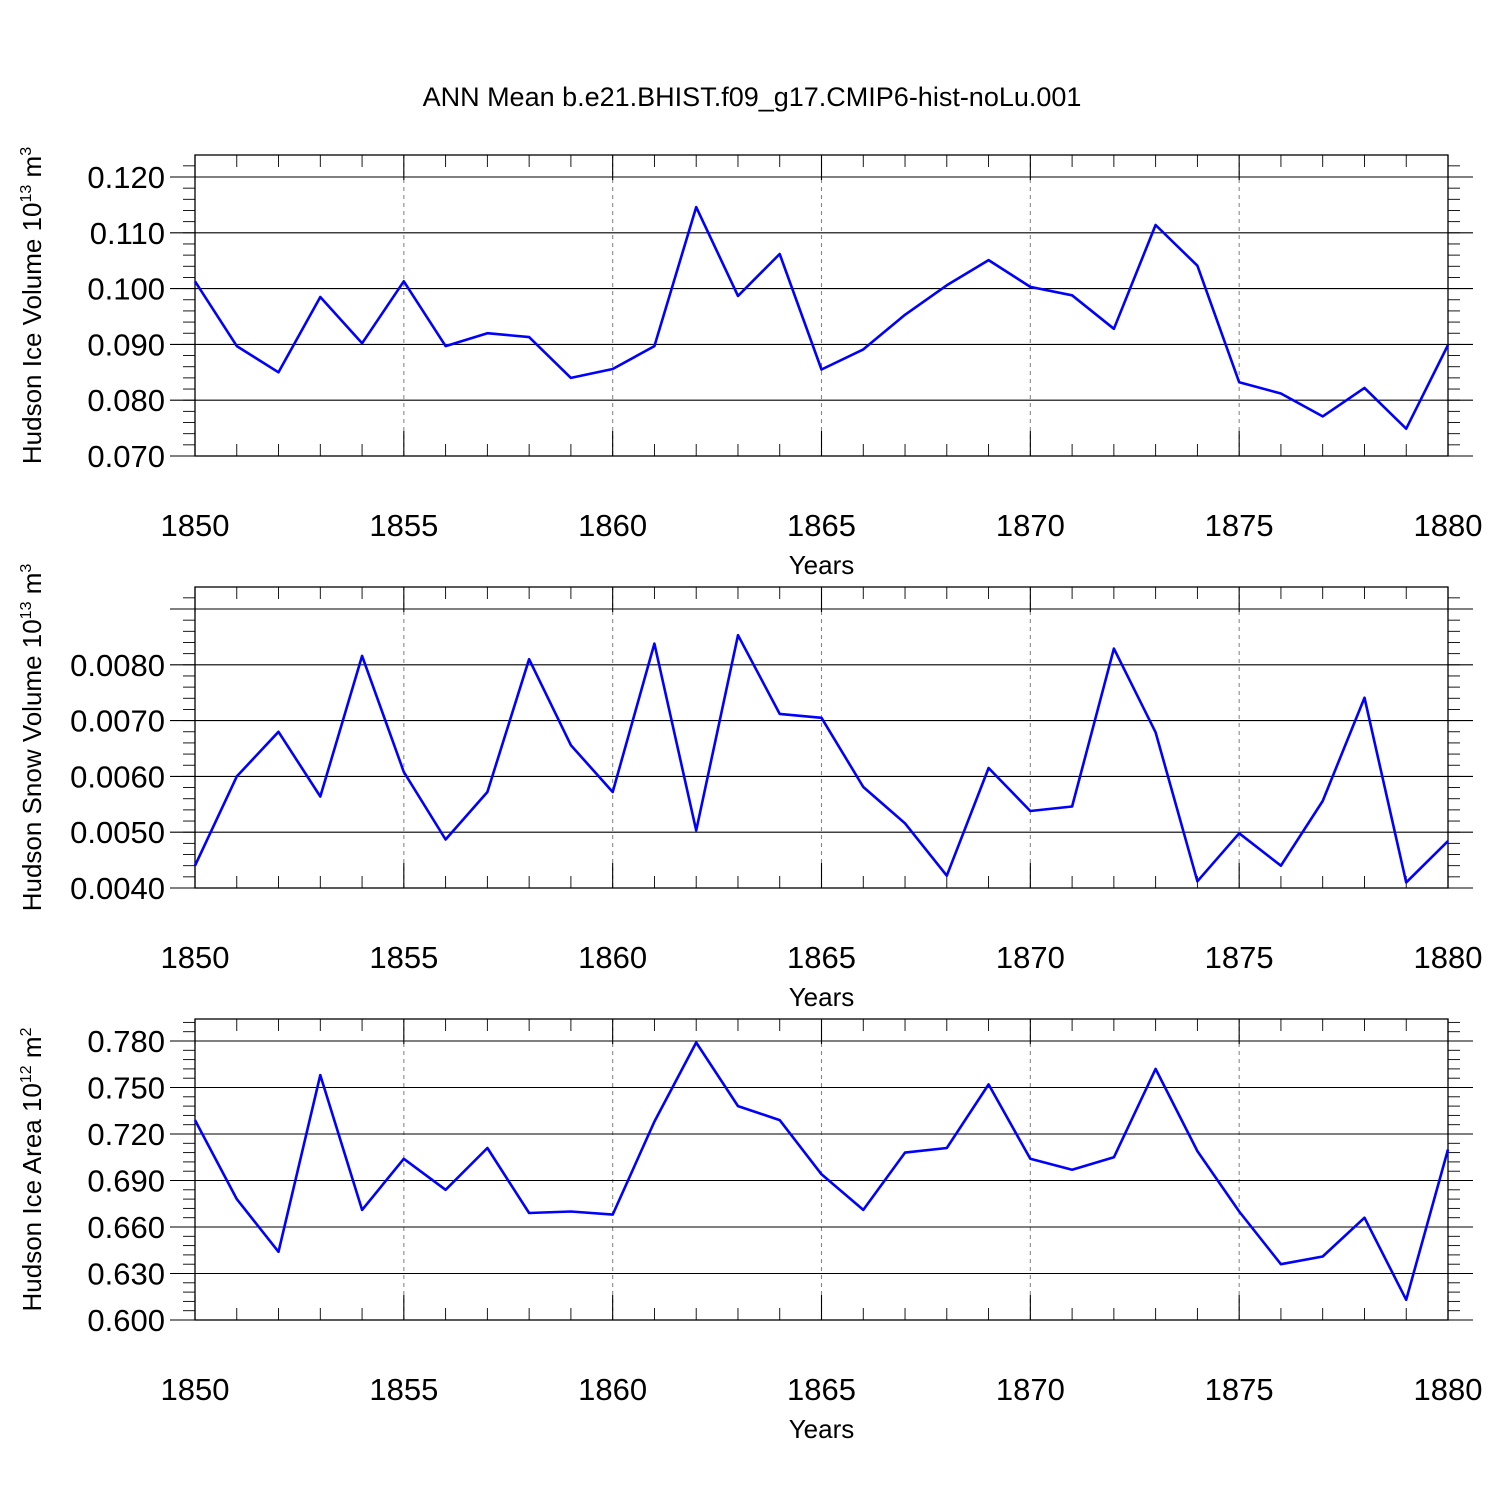  I want to click on y-tick-label: 0.720, so click(126, 1134).